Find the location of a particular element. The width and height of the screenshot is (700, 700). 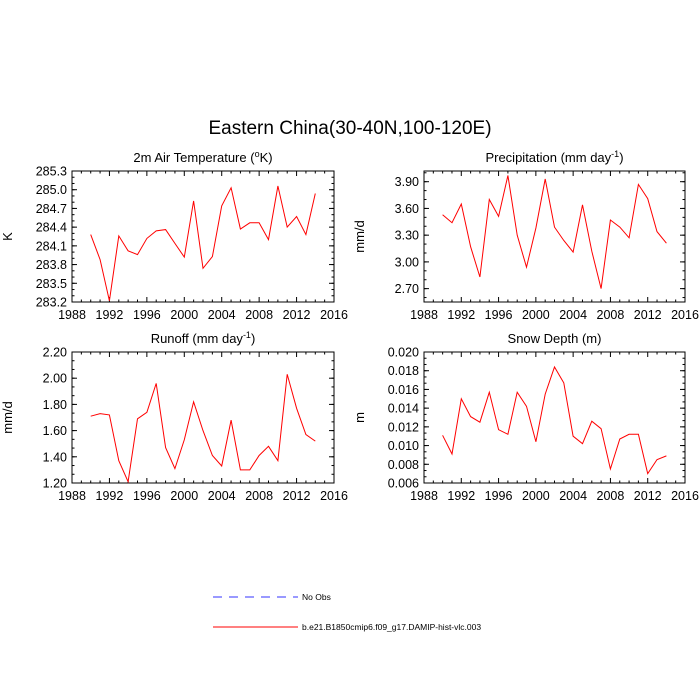

figure-title: Eastern China(30-40N,100-120E) is located at coordinates (349, 128).